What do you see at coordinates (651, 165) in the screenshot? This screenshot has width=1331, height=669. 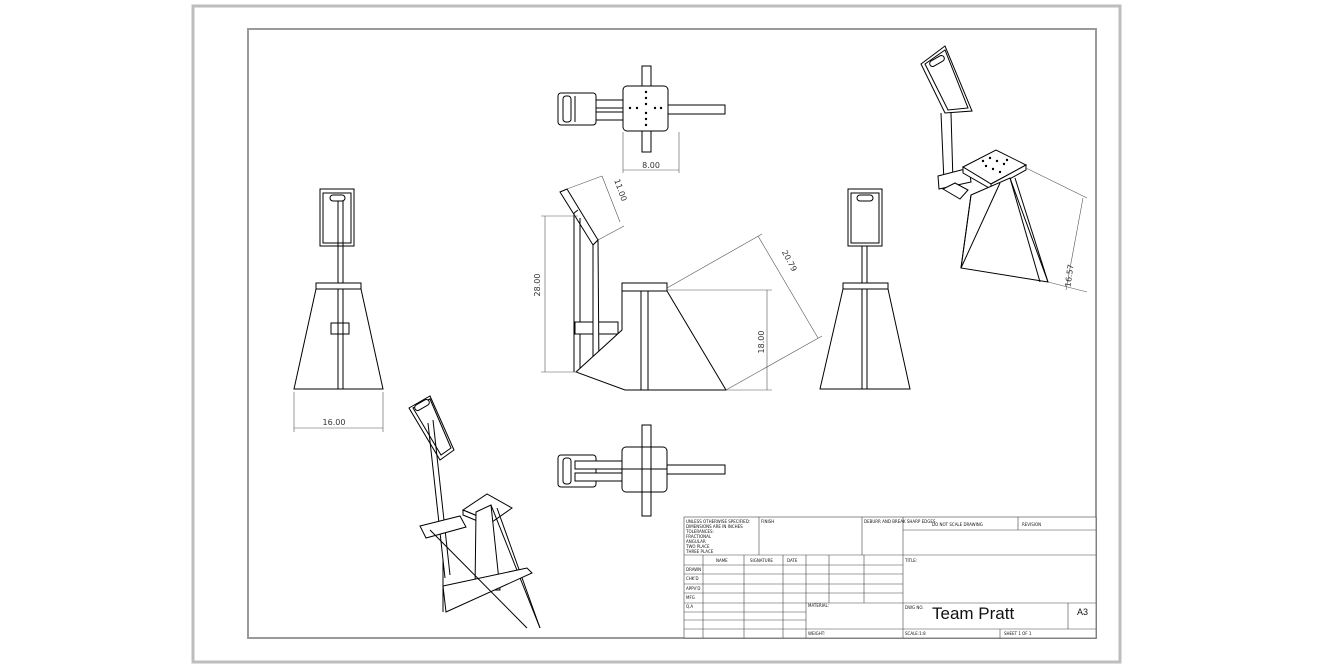 I see `dim-top-width: 8.00` at bounding box center [651, 165].